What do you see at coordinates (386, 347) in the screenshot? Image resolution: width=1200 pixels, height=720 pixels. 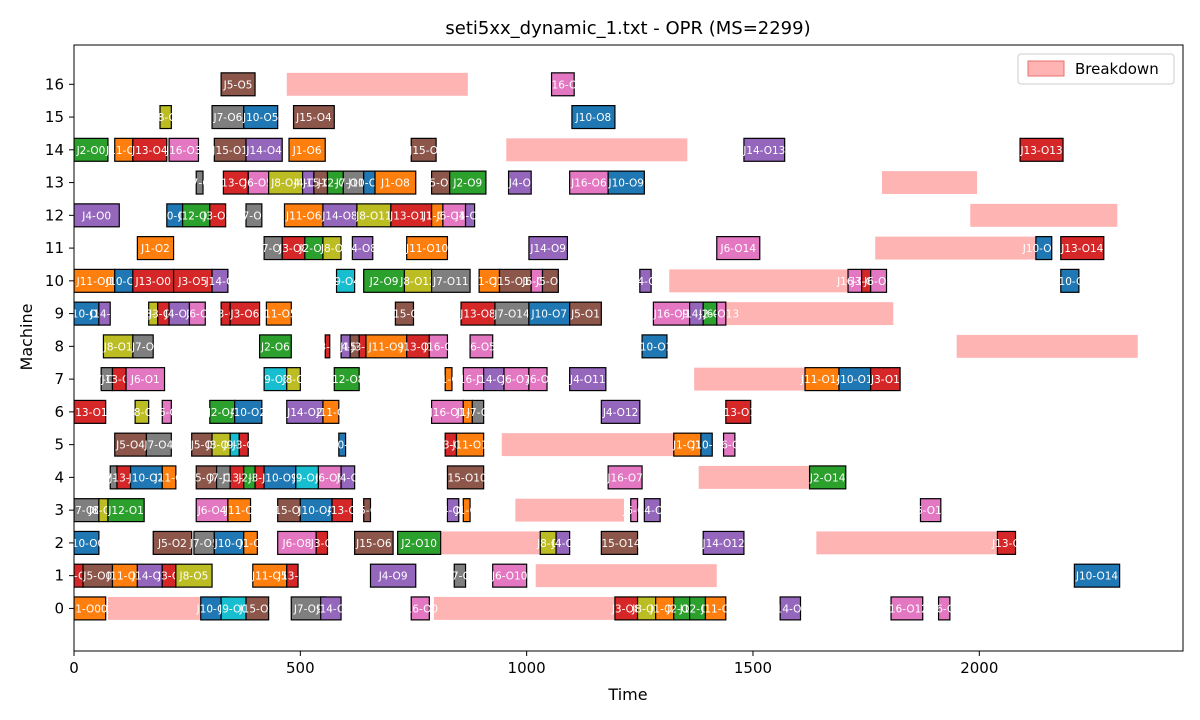 I see `operation-label: J11-O9` at bounding box center [386, 347].